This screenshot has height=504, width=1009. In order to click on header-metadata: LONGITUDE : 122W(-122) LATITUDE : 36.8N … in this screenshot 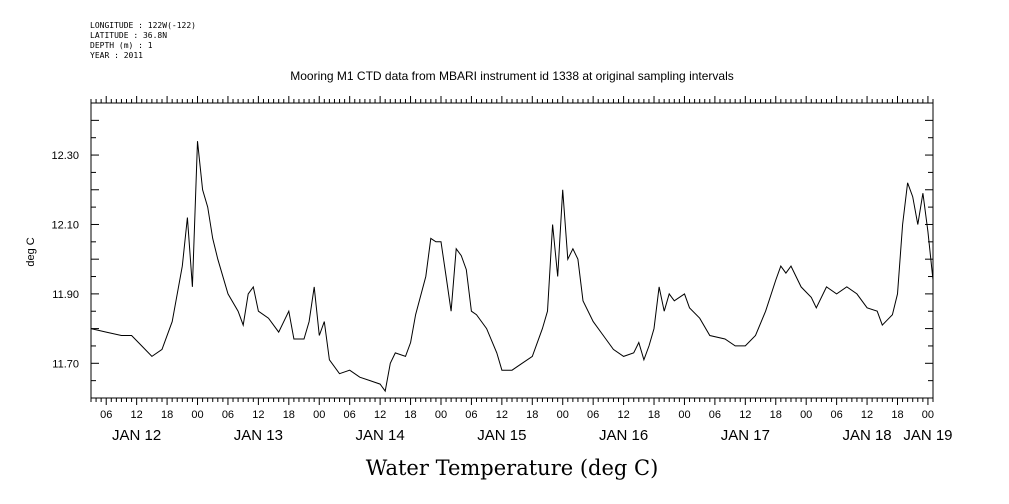, I will do `click(143, 40)`.